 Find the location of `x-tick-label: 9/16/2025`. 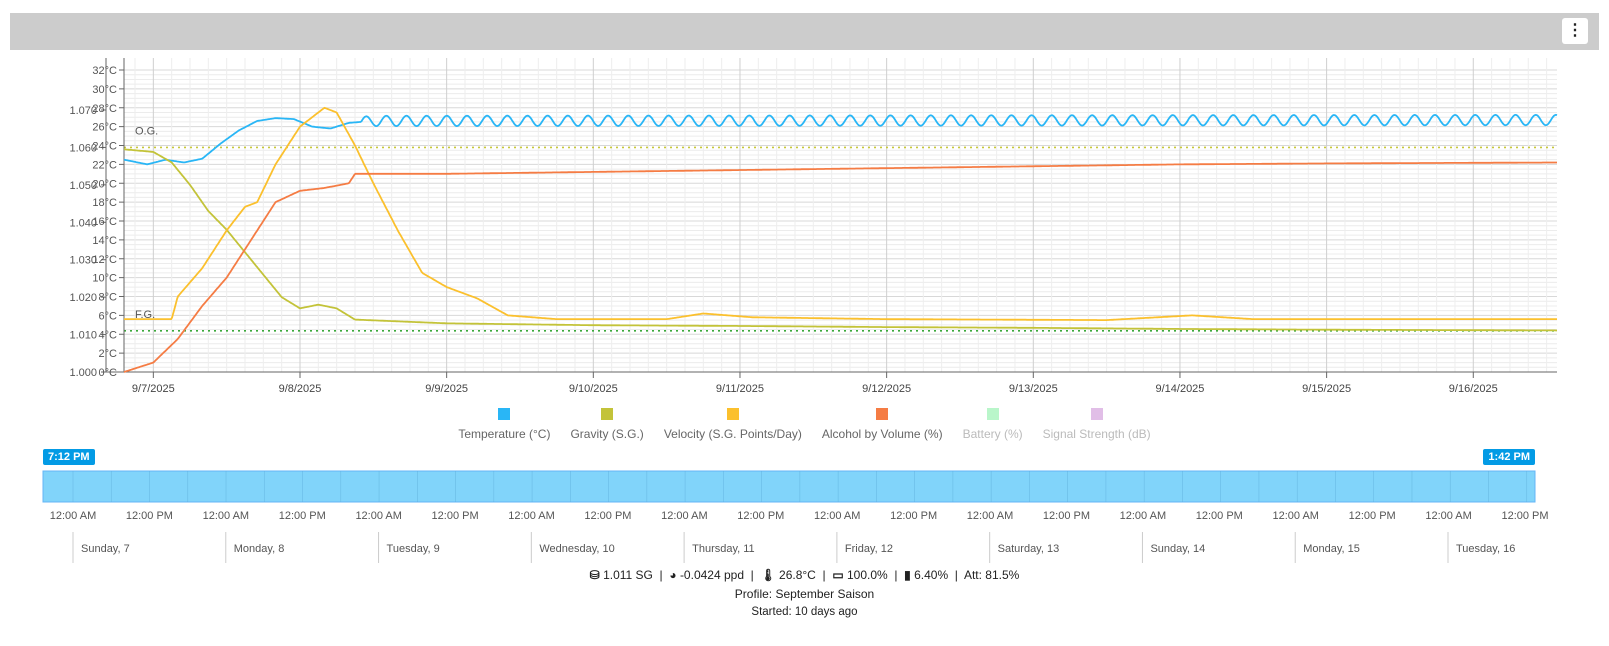

x-tick-label: 9/16/2025 is located at coordinates (1473, 389).